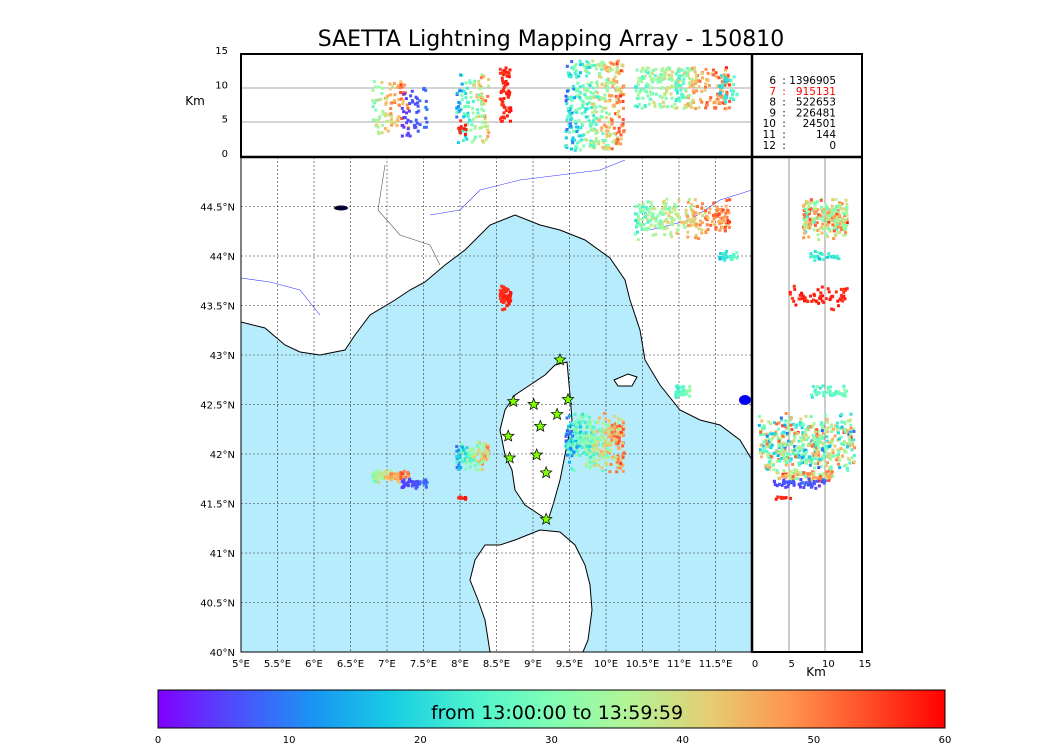  I want to click on right-altitude-tick-label: 5, so click(791, 664).